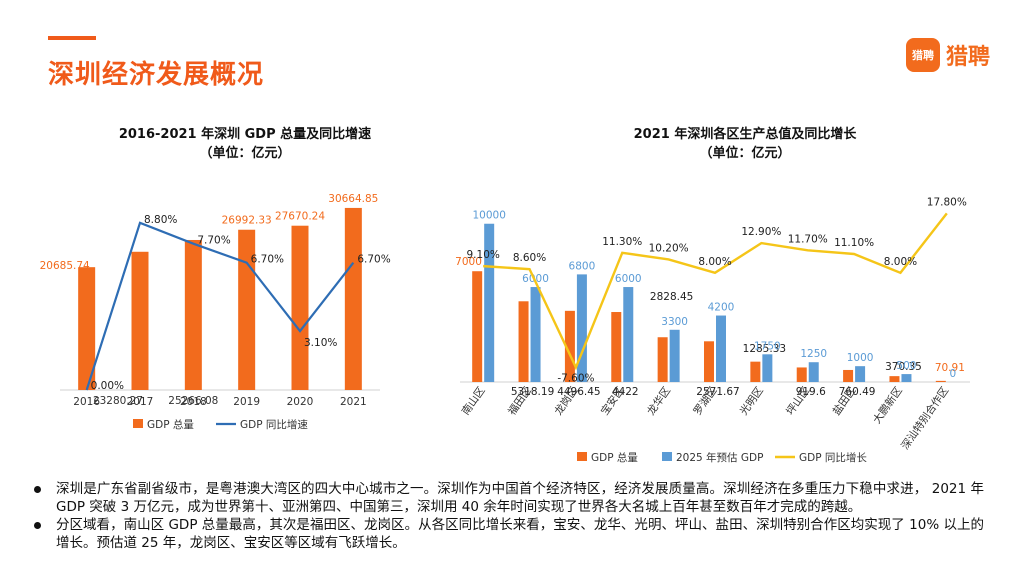 The width and height of the screenshot is (1024, 576). Describe the element at coordinates (745, 144) in the screenshot. I see `chart2-title: 2021 年深圳各区生产总值及同比增长 （单位：亿元）` at that location.